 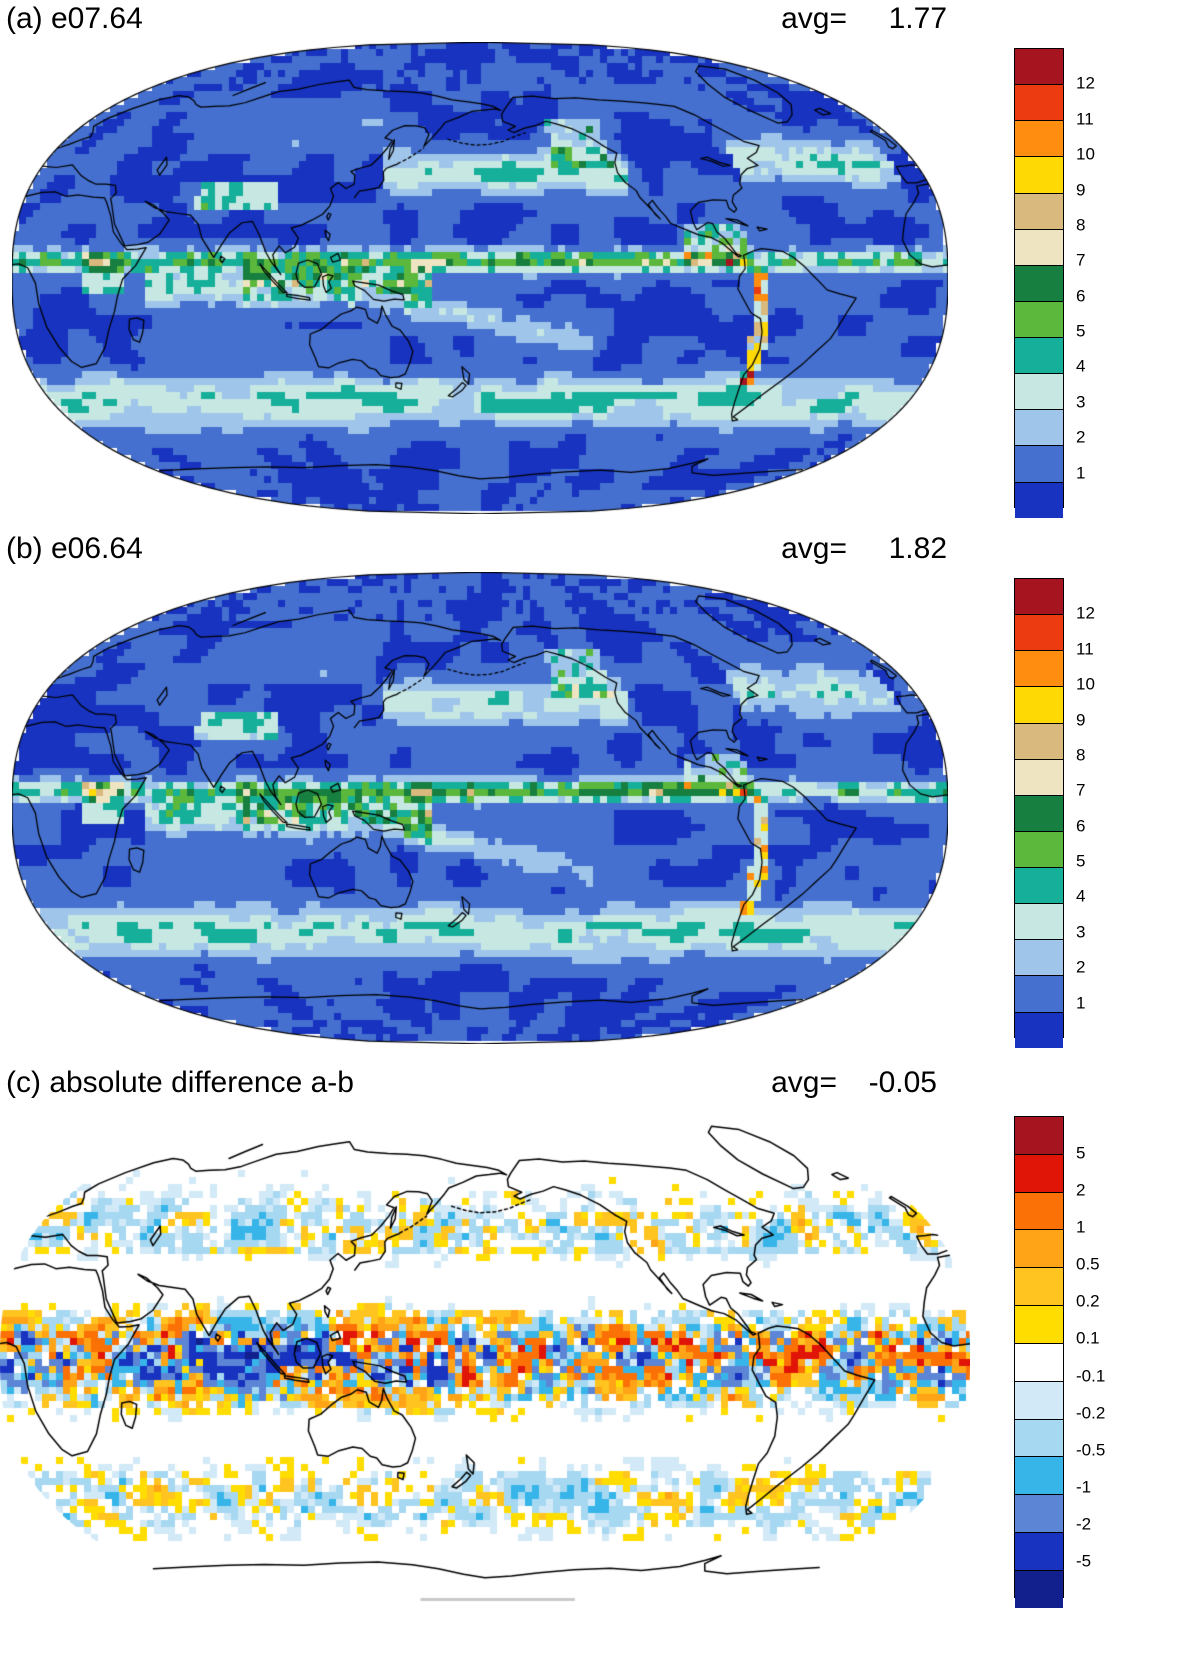 I want to click on colorbar-a: 12 11 10 9 8 7 6 5 4 3 2 1, so click(x=1089, y=283).